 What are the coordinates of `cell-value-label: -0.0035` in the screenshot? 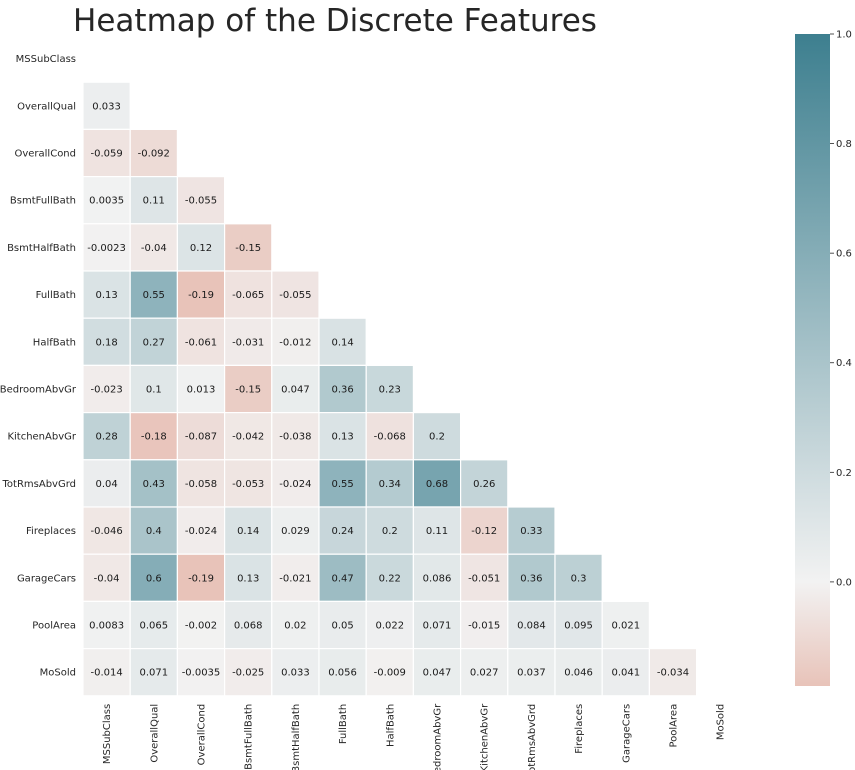 It's located at (201, 673).